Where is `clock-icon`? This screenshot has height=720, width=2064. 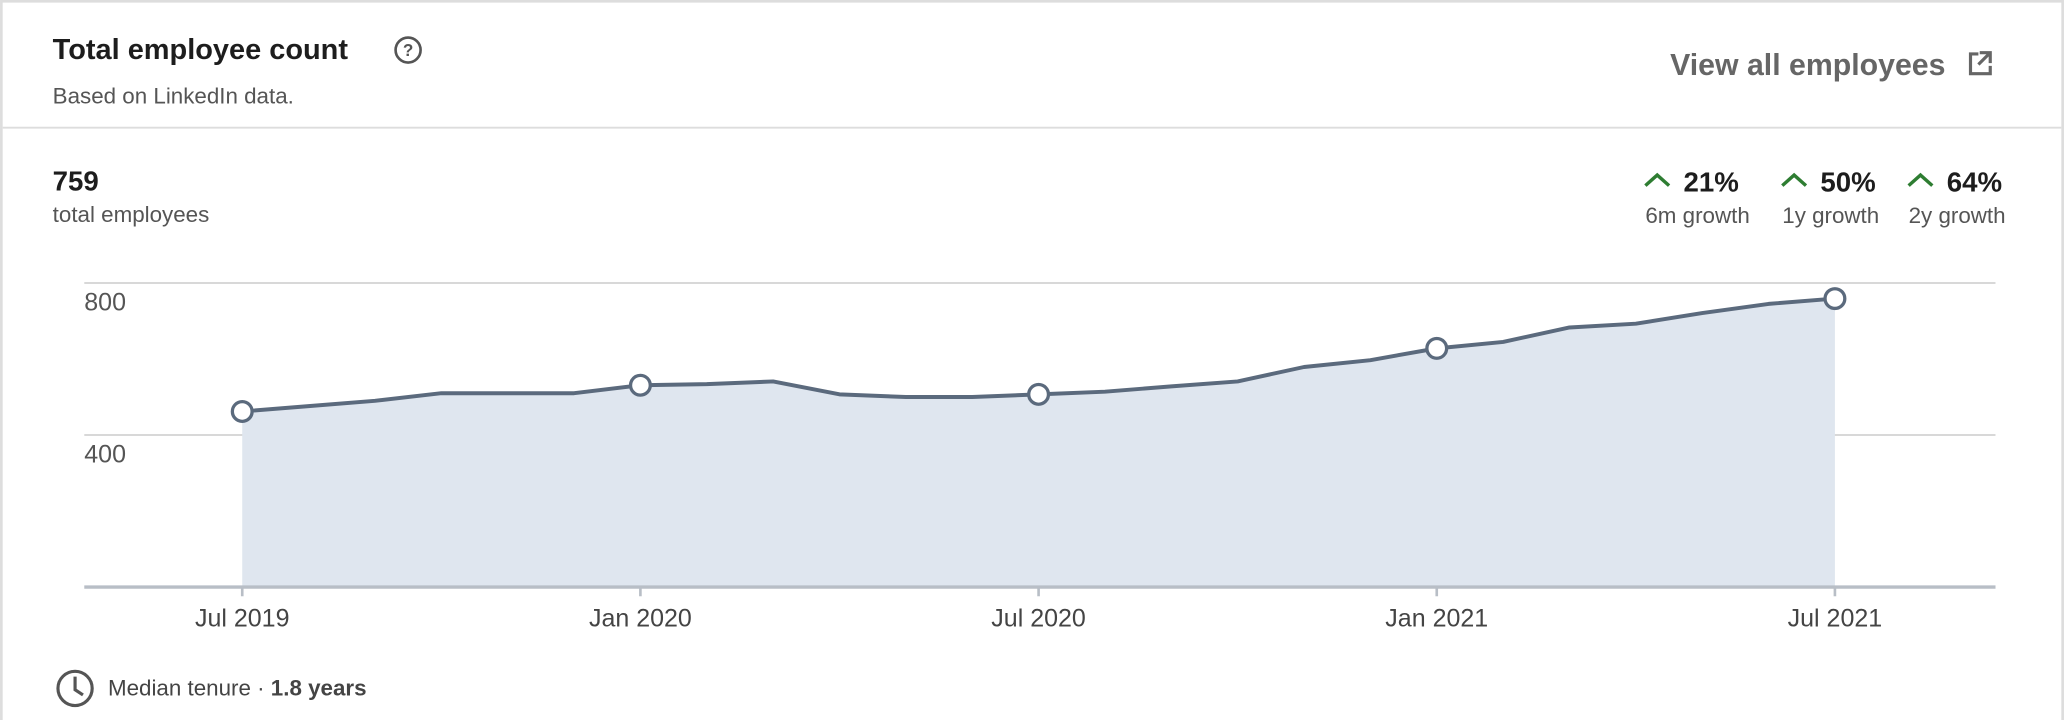
clock-icon is located at coordinates (75, 688).